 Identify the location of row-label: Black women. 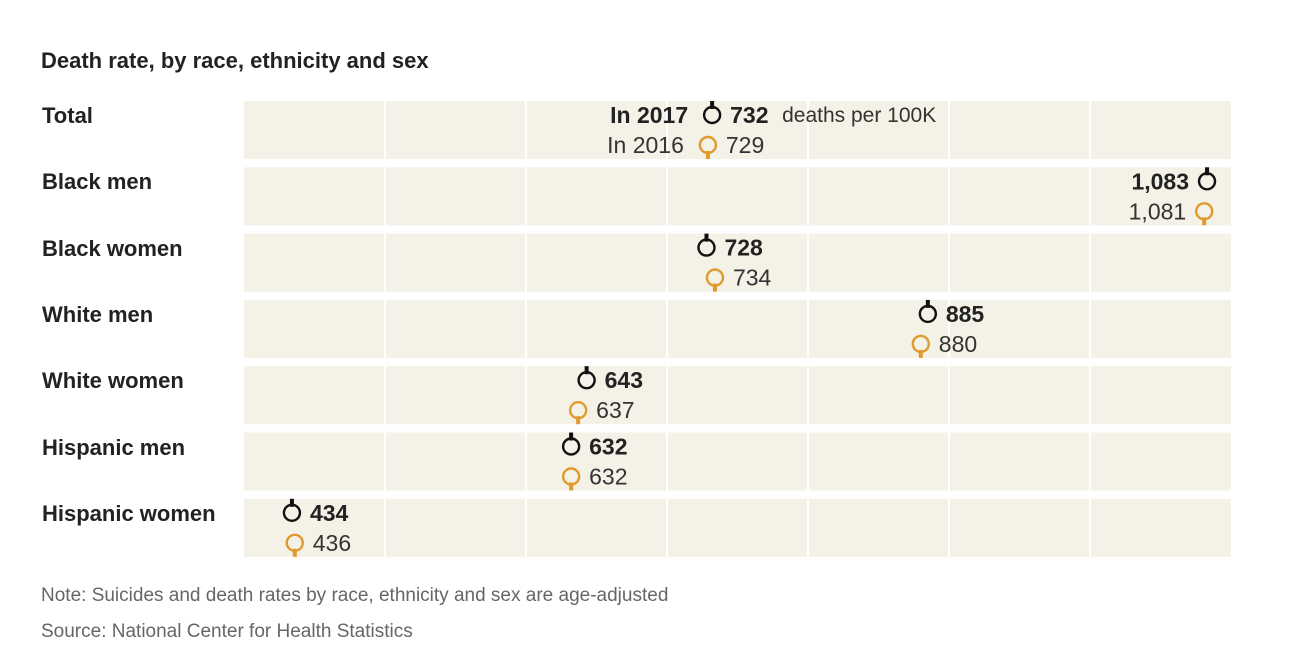
(112, 248).